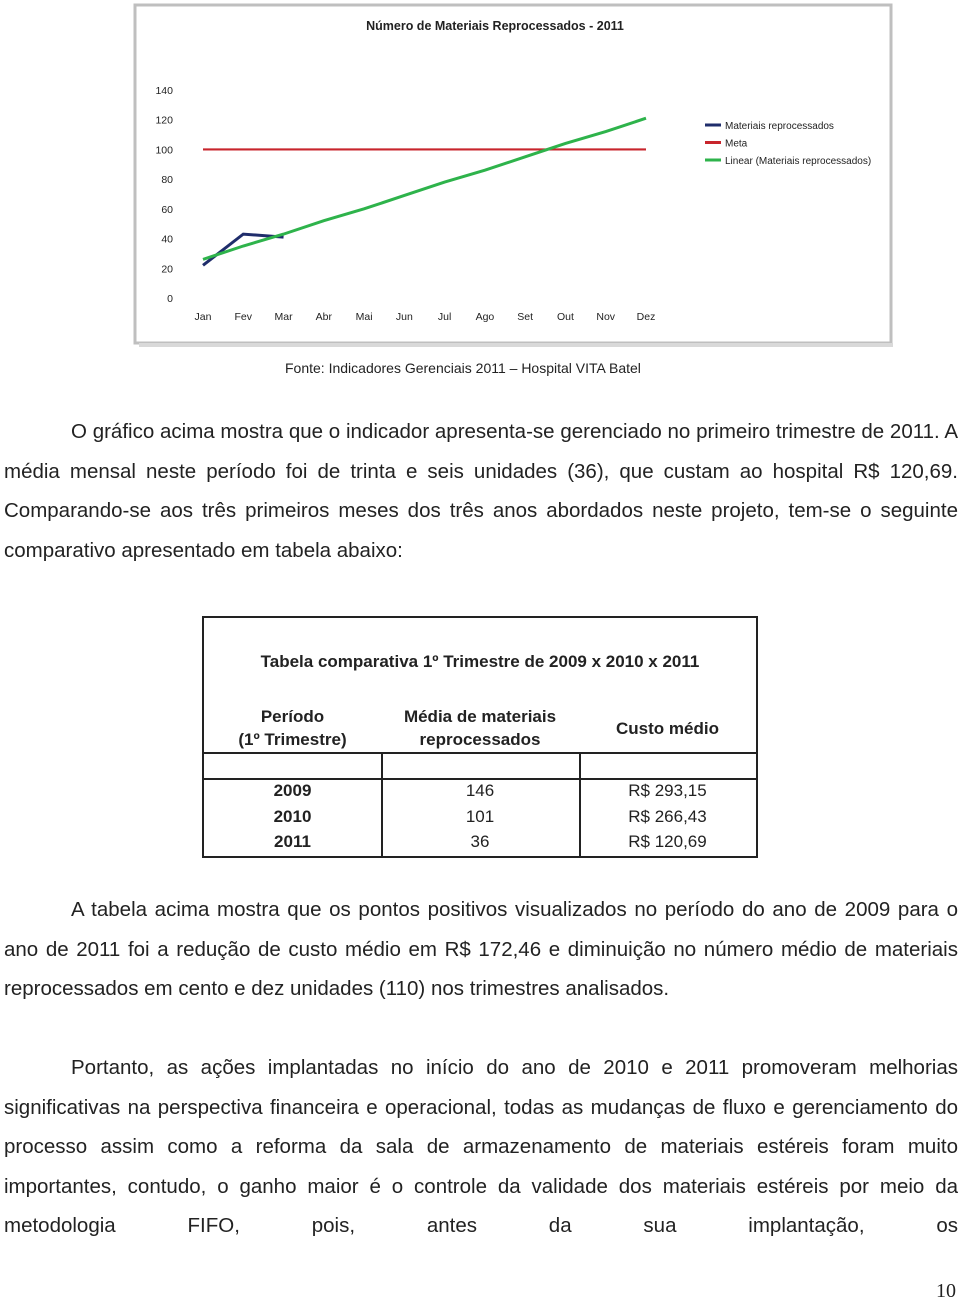  Describe the element at coordinates (646, 317) in the screenshot. I see `x-tick-label: Dez` at that location.